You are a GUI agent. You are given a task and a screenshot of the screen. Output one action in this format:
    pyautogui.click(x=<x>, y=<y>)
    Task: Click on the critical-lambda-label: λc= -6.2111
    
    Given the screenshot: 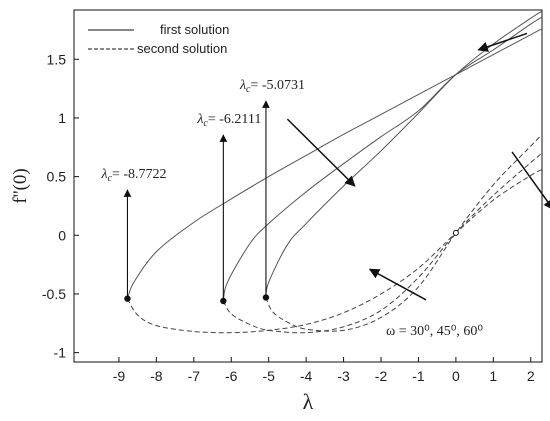 What is the action you would take?
    pyautogui.click(x=228, y=120)
    